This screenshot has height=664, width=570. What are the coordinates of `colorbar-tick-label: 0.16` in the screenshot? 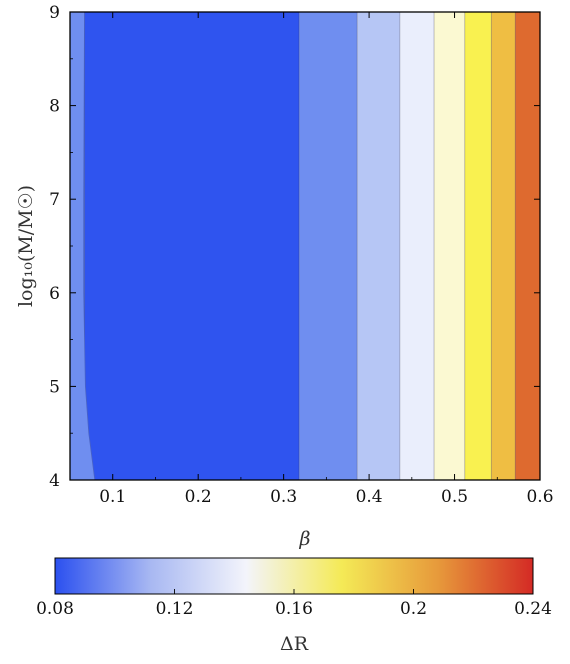 It's located at (294, 609).